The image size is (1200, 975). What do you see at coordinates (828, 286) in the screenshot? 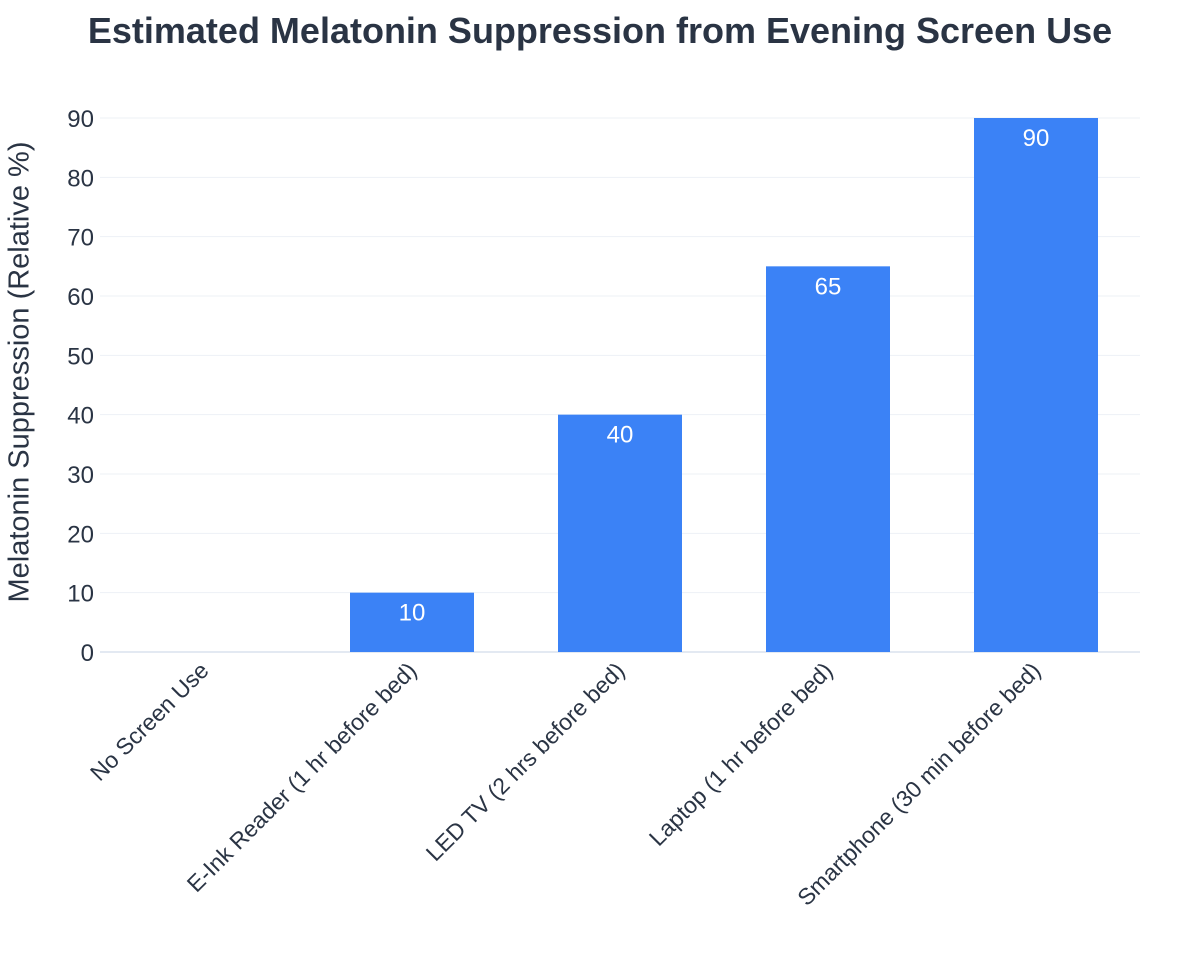
I see `bar-value-label: 65` at bounding box center [828, 286].